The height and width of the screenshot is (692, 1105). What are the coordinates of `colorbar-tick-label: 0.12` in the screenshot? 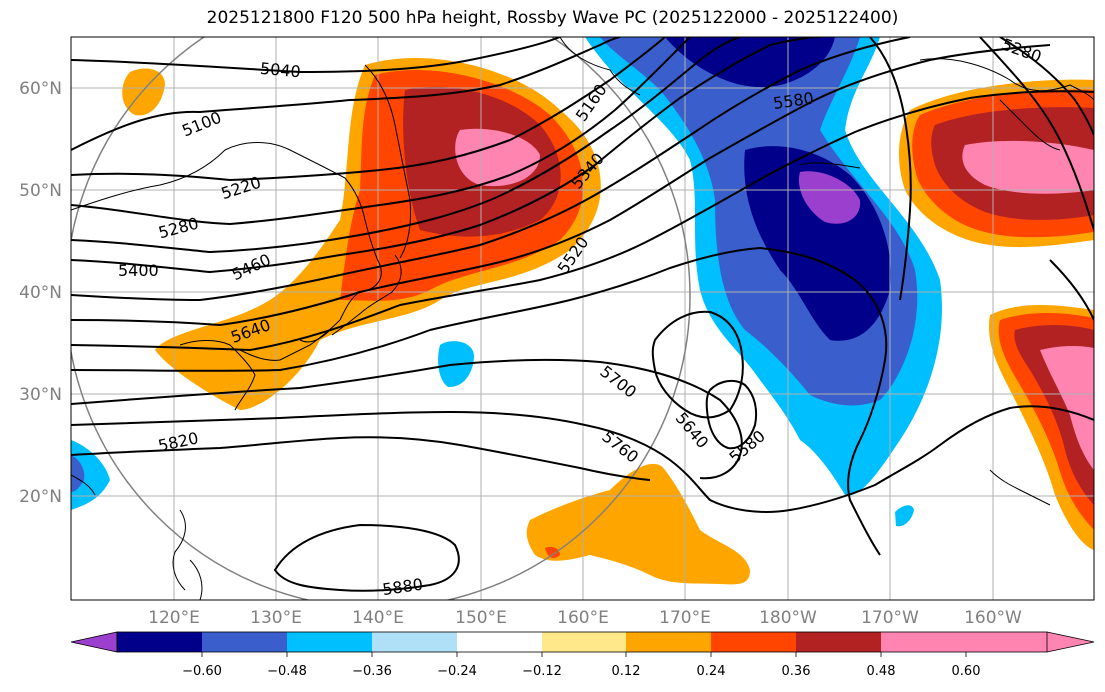 It's located at (626, 671).